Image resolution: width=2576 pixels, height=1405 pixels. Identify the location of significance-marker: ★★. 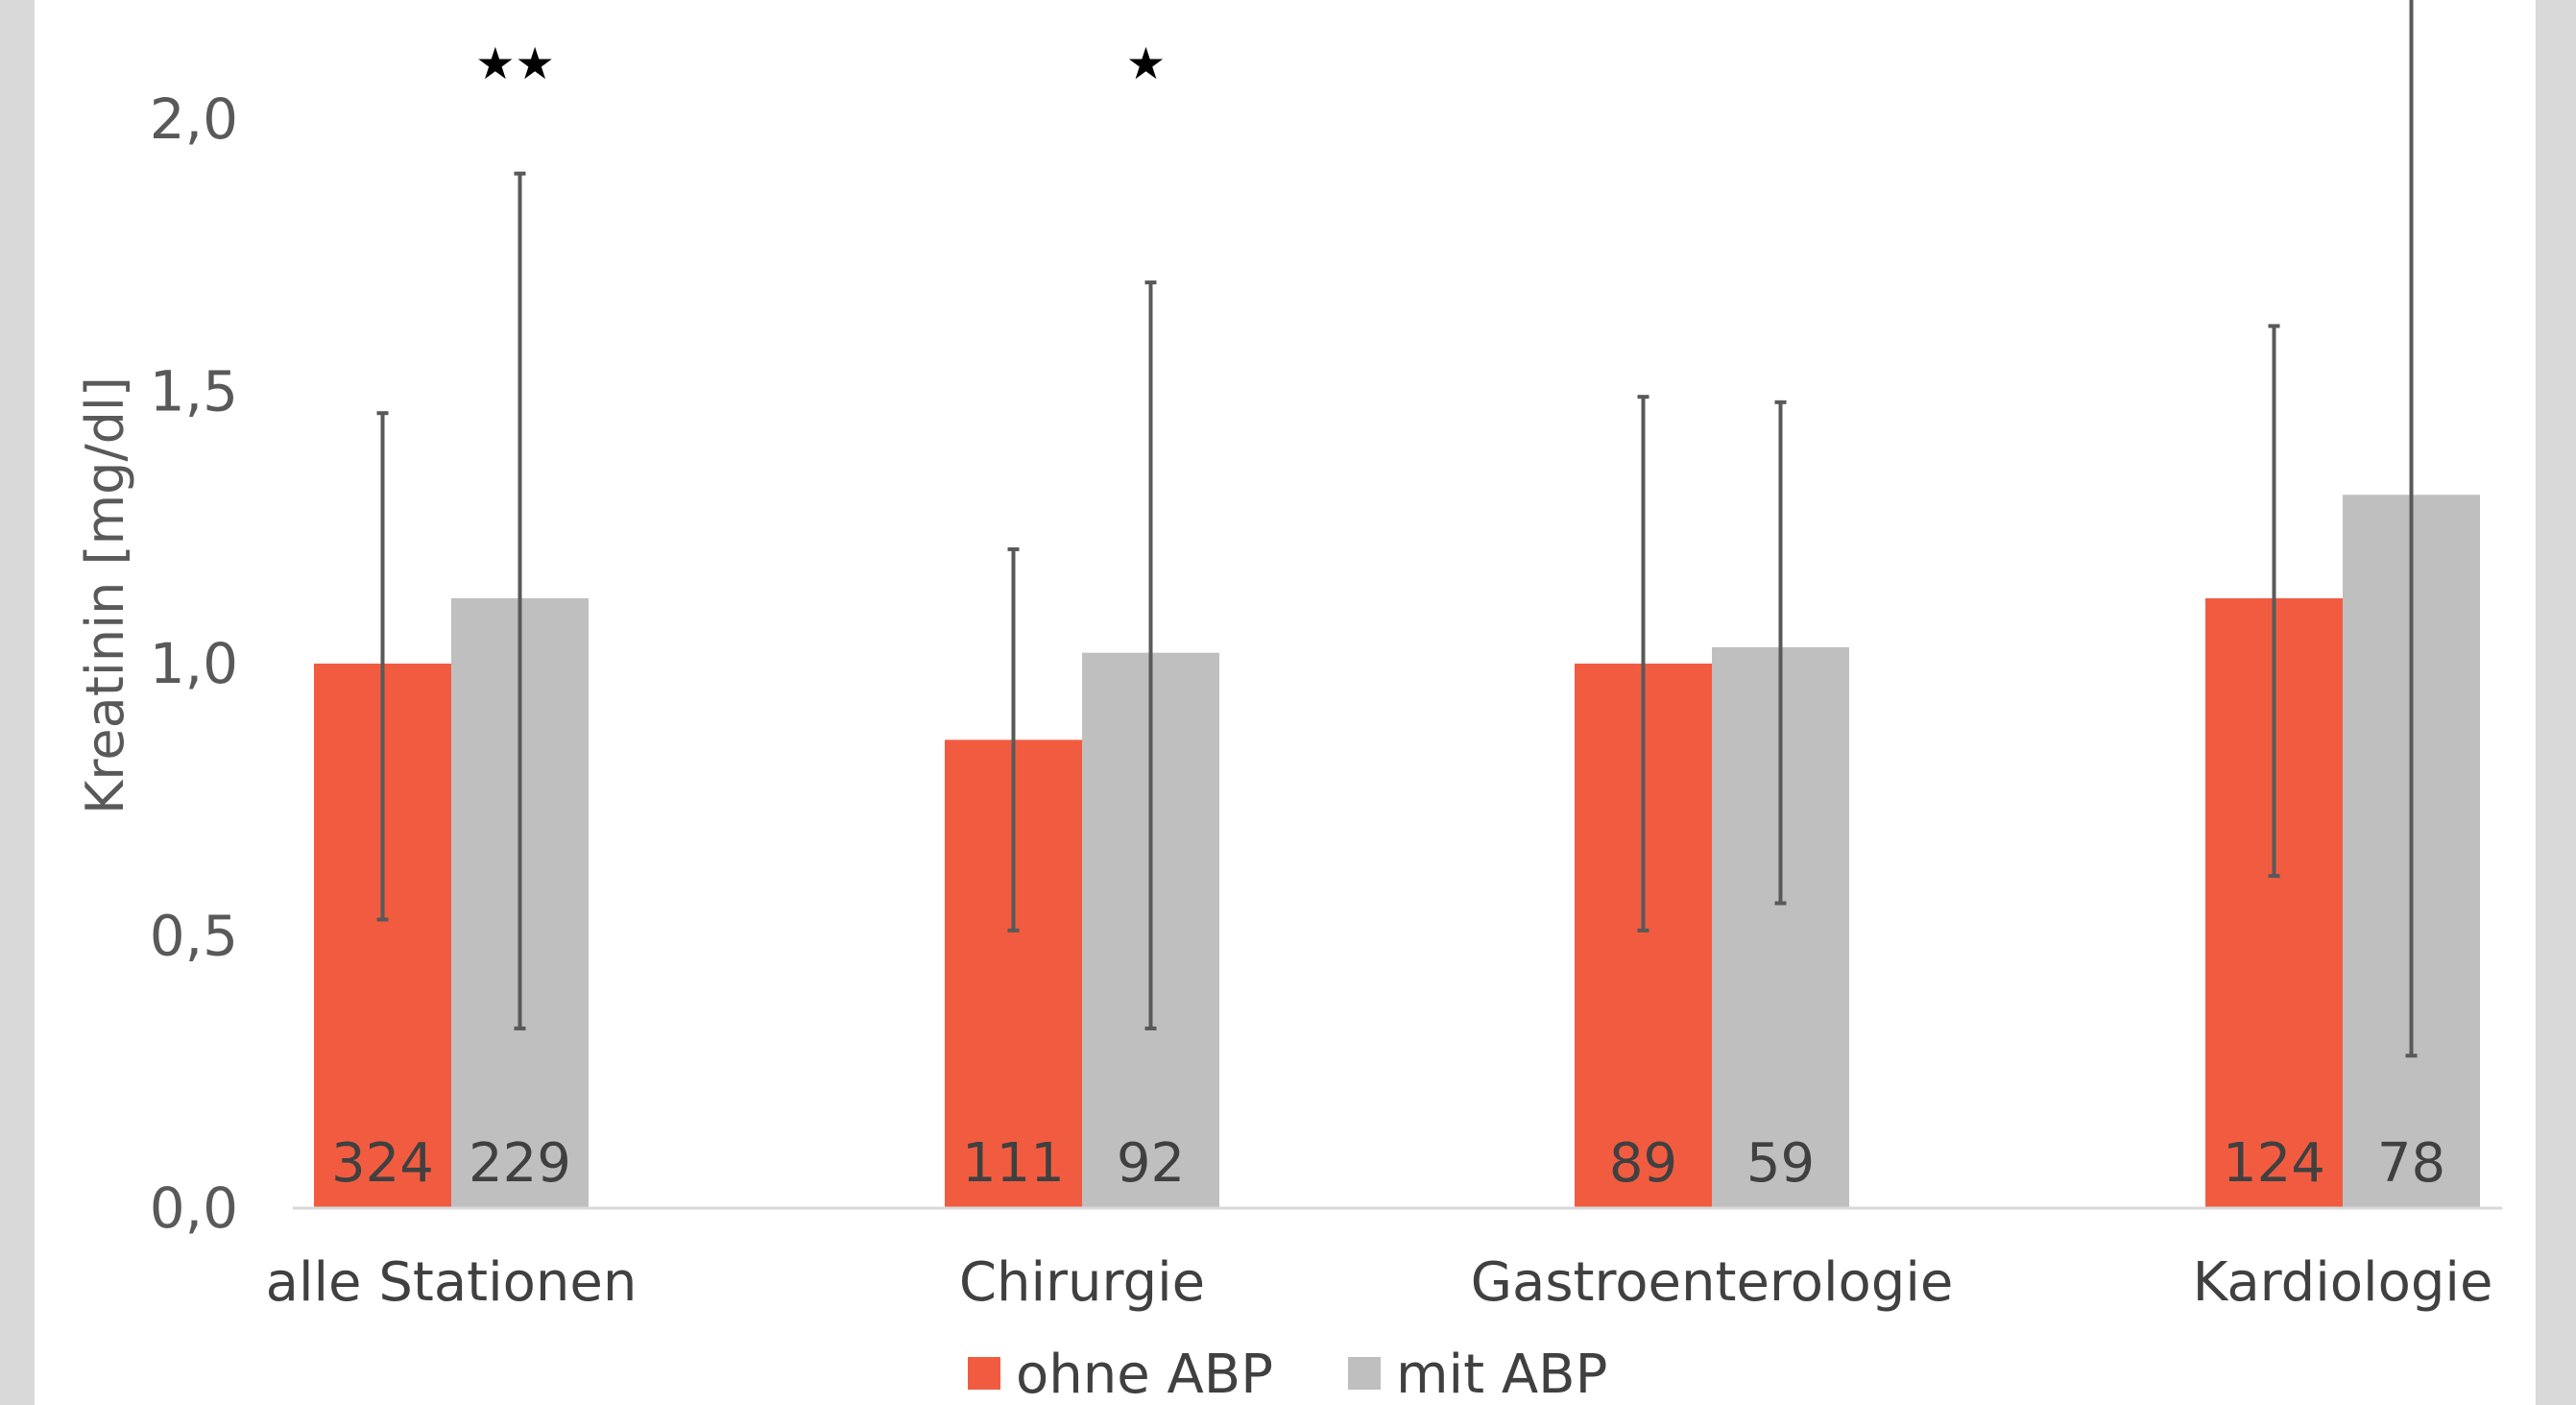
(514, 63).